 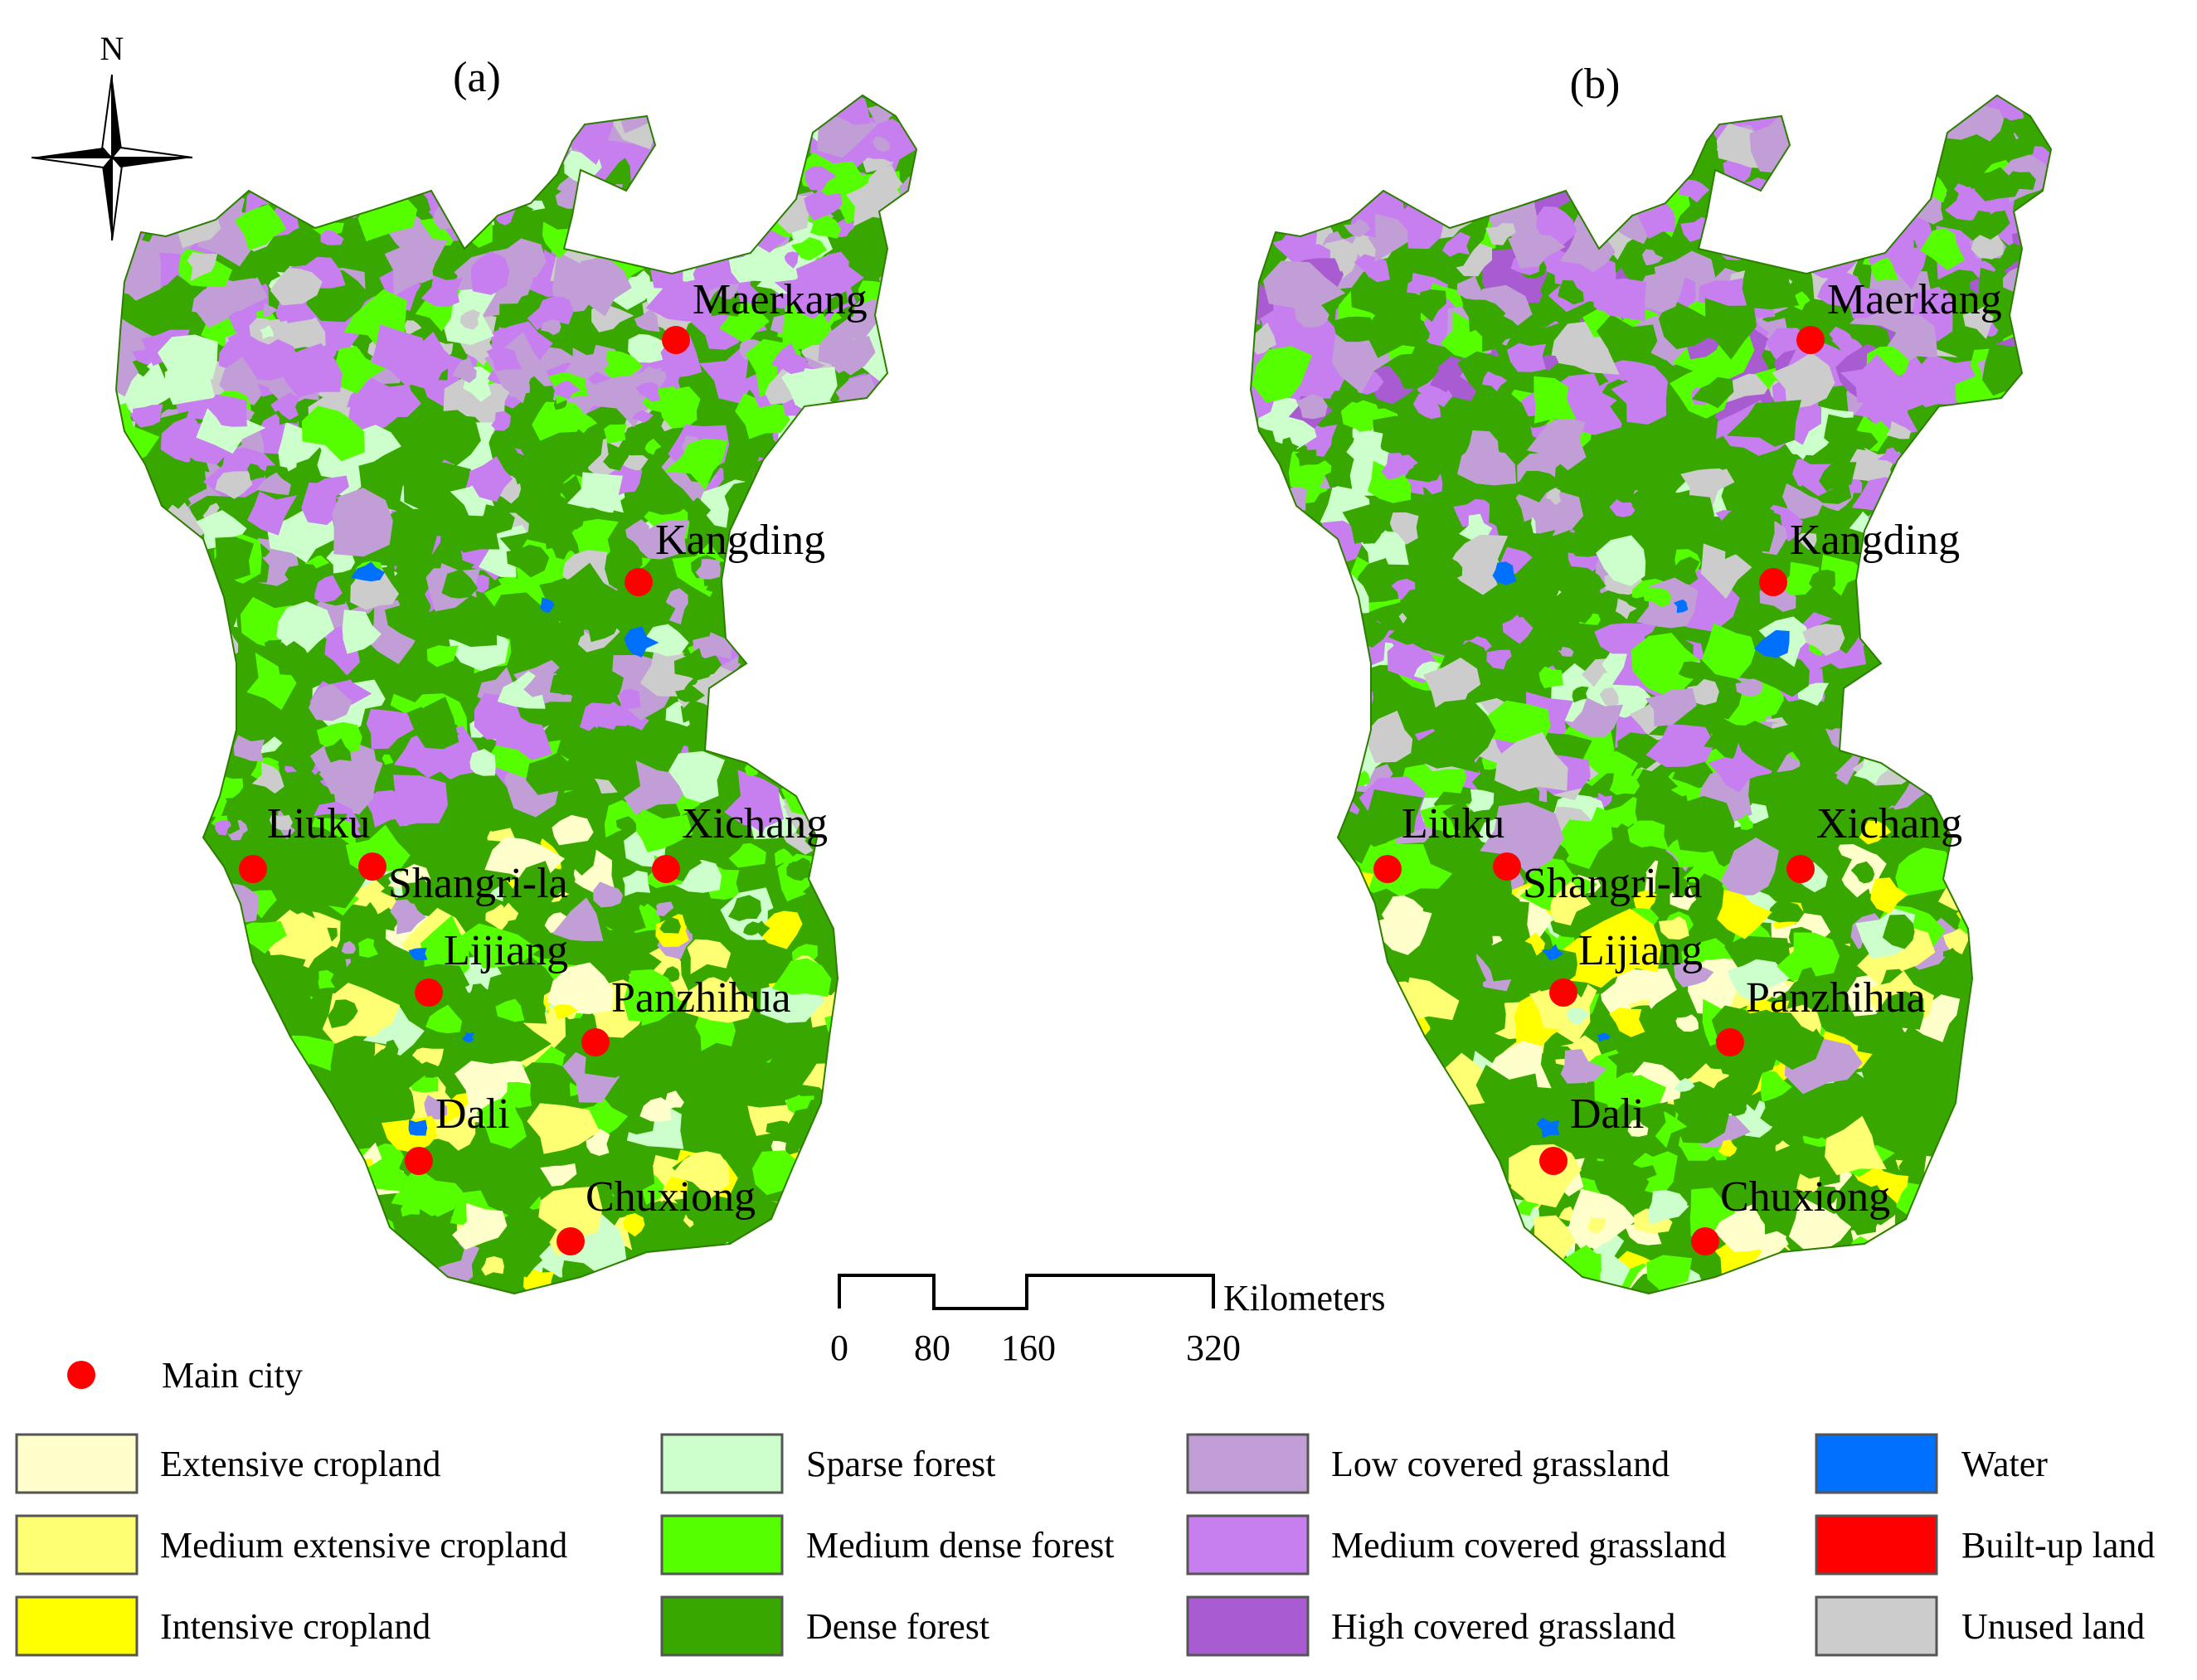 I want to click on main-city-legend-marker, so click(x=81, y=1375).